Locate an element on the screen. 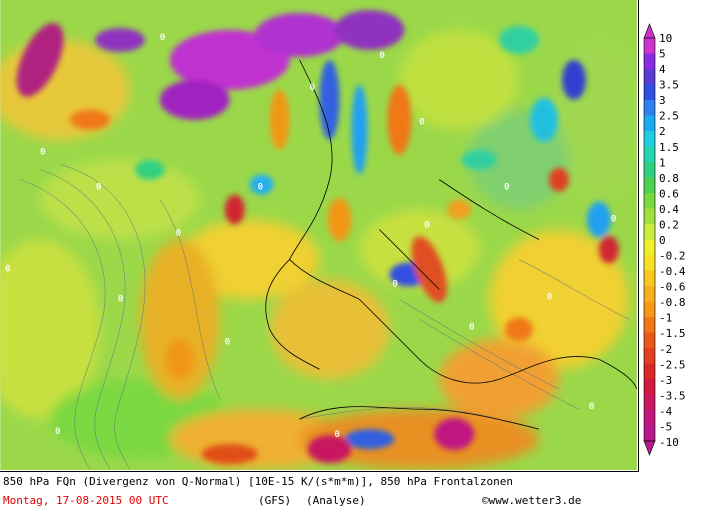  legend-label: -2.5 is located at coordinates (672, 364).